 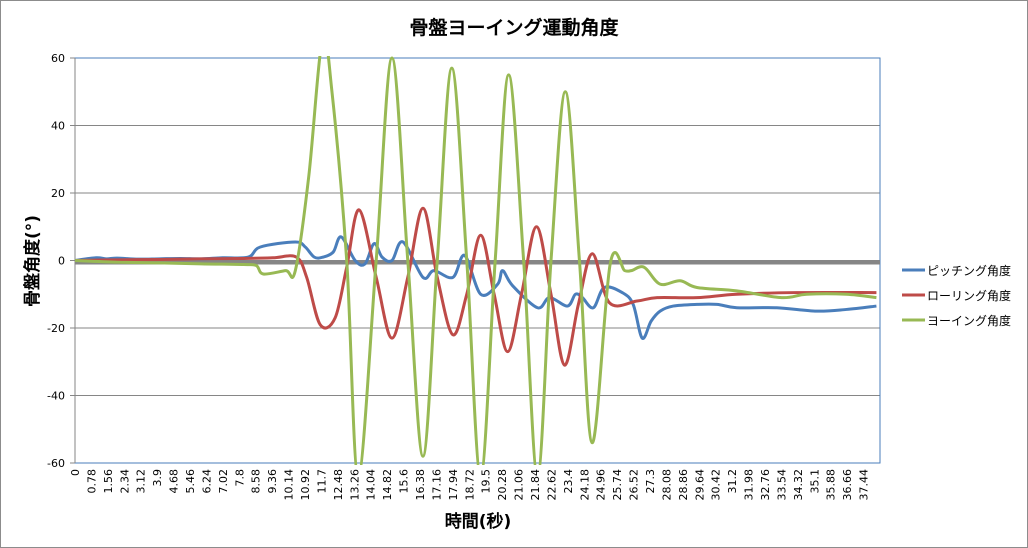 What do you see at coordinates (190, 481) in the screenshot?
I see `x-tick-label: 5.46` at bounding box center [190, 481].